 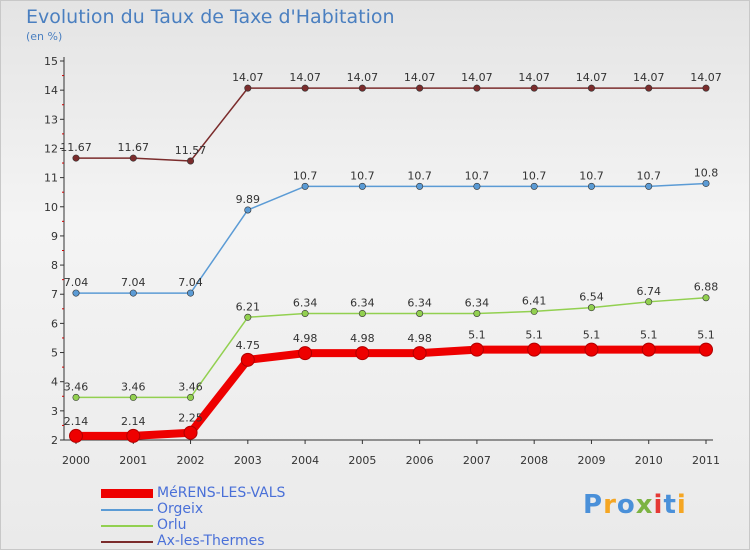 I want to click on data-label: 11.67, so click(x=134, y=147).